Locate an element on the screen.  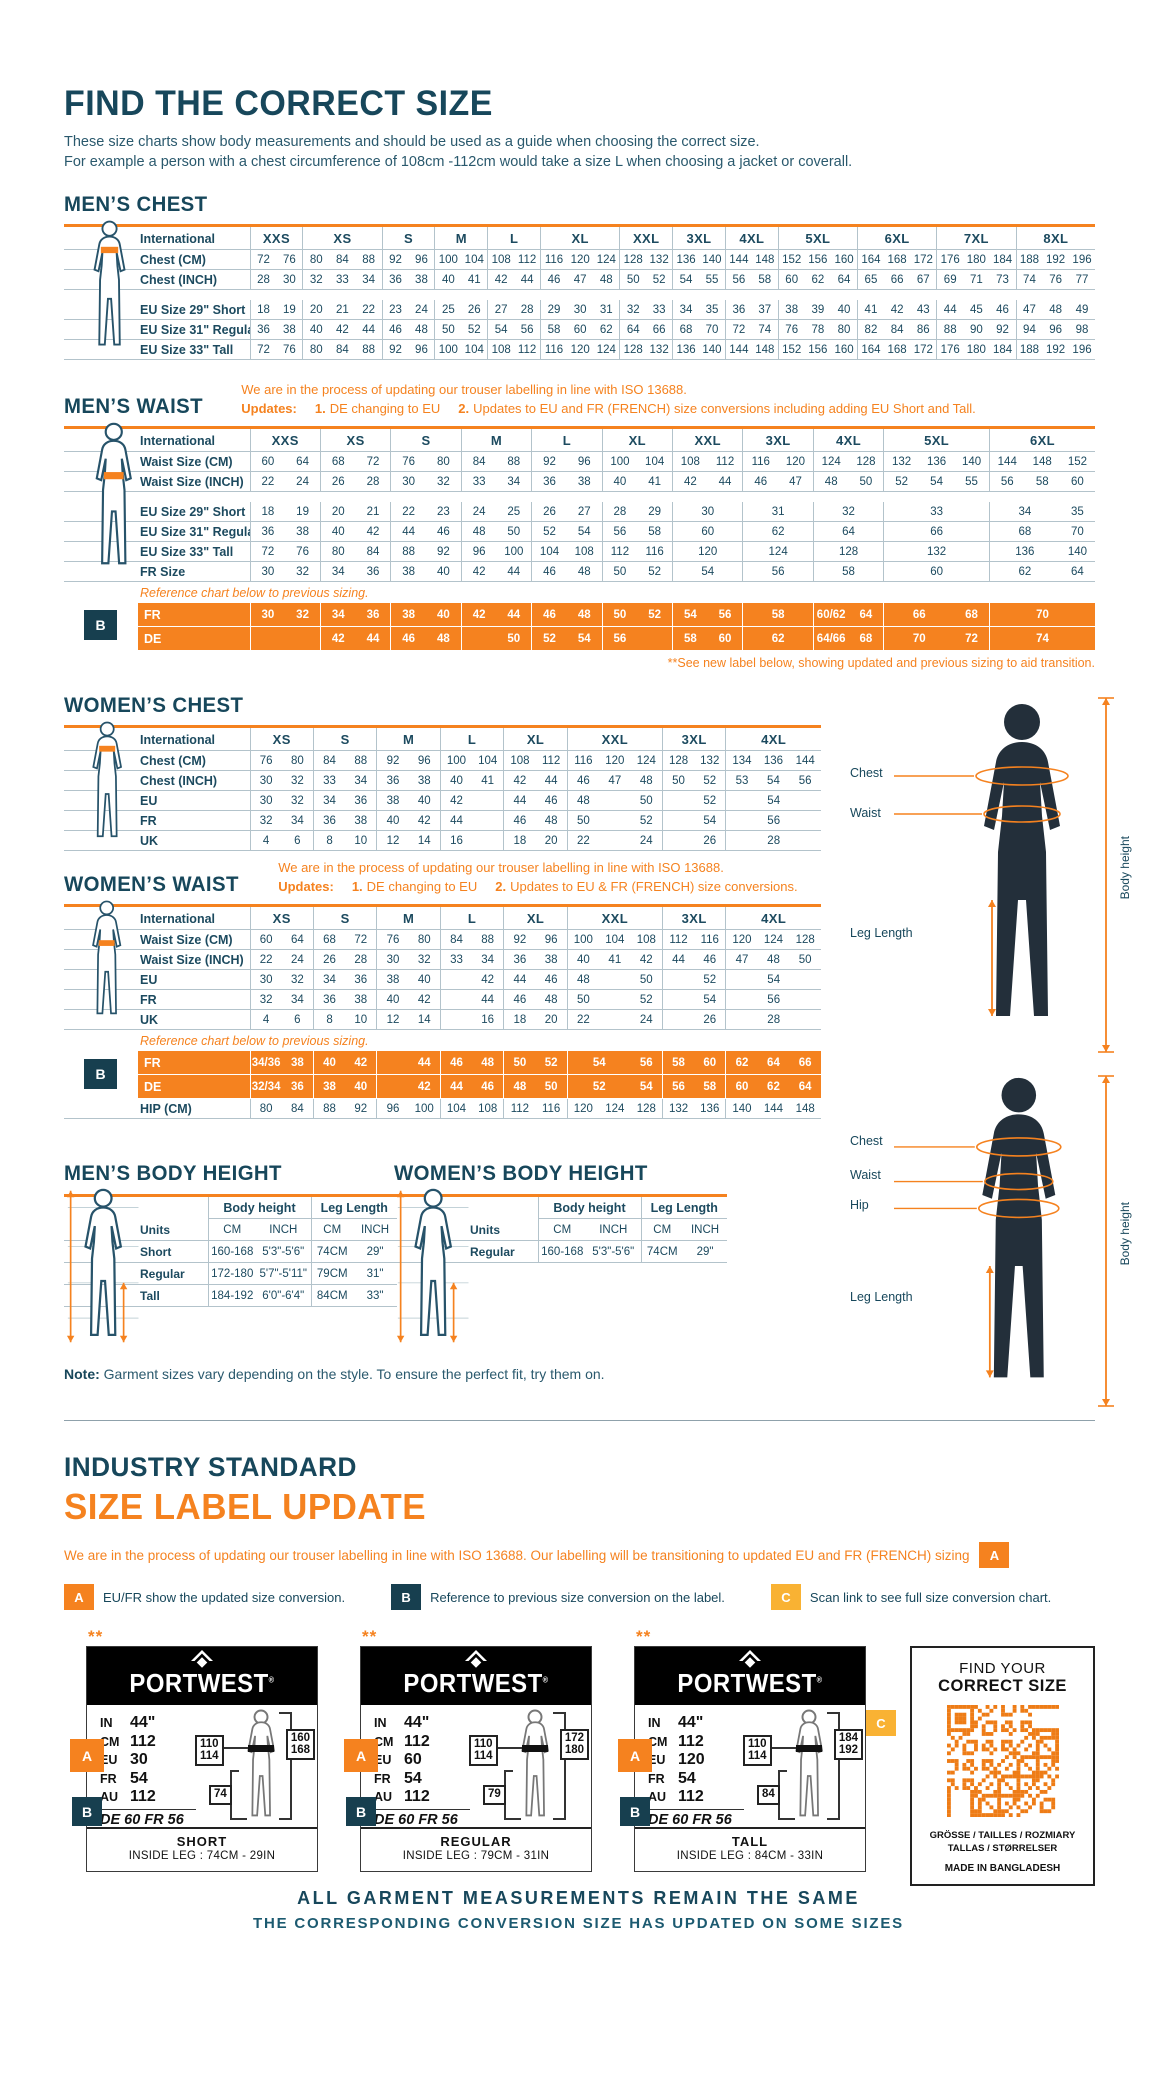
label-figure: 110 114 160 168 74 is located at coordinates (255, 1766).